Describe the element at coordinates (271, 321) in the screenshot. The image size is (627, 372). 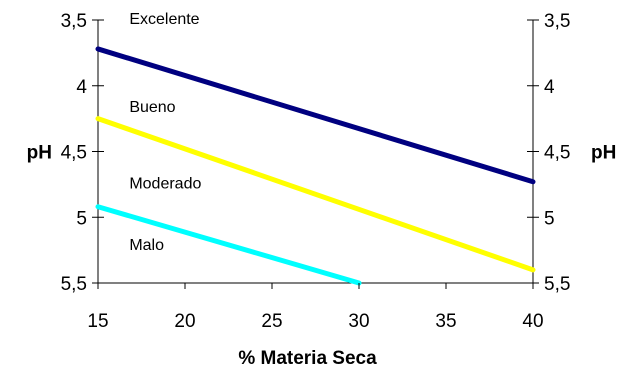
I see `x-tick-label: 25` at that location.